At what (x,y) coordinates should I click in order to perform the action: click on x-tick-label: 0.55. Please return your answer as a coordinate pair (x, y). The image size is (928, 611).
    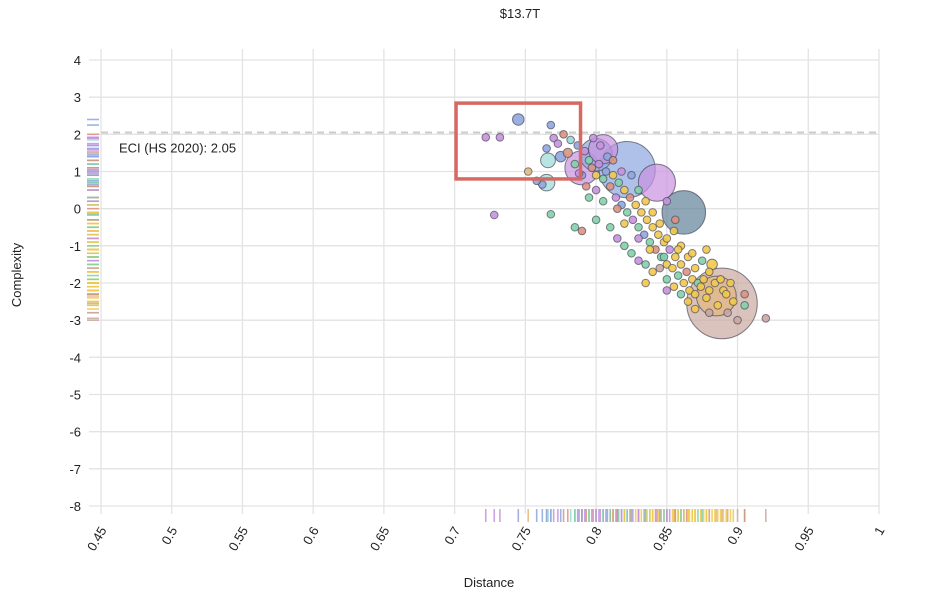
    Looking at the image, I should click on (238, 538).